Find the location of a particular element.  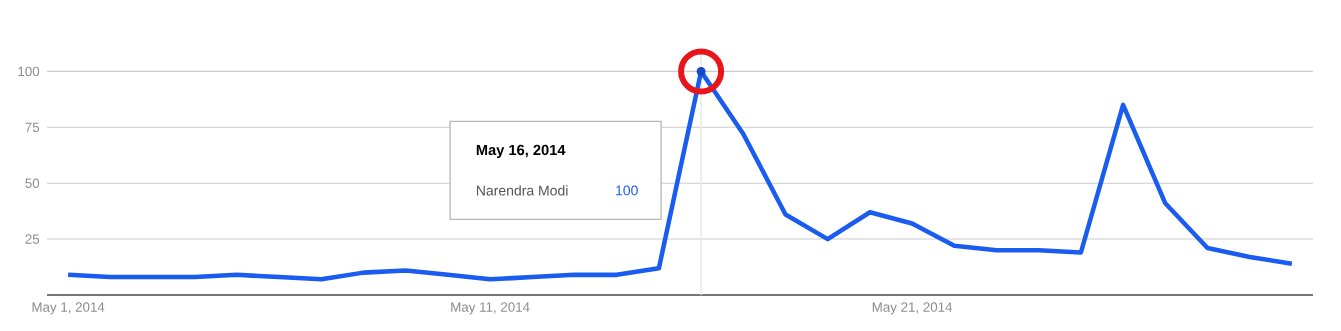

y-tick-label: 25 is located at coordinates (32, 239).